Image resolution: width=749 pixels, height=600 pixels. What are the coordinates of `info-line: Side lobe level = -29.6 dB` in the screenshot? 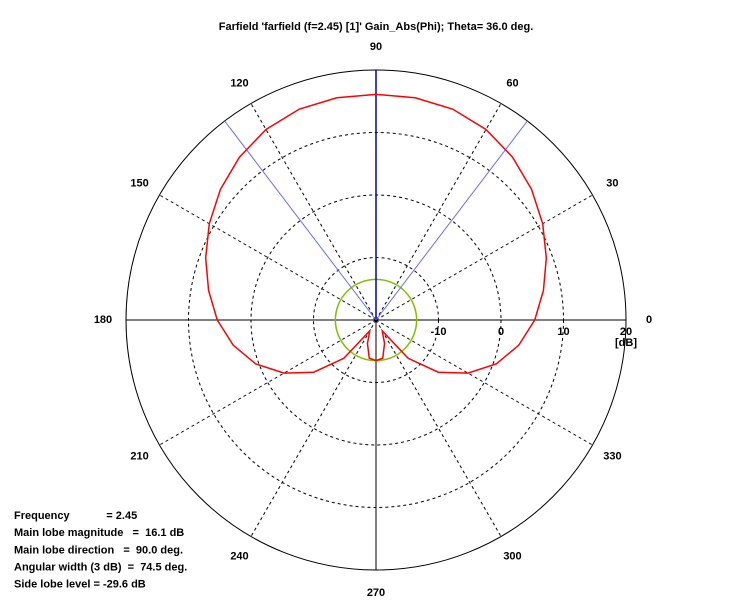 It's located at (80, 585).